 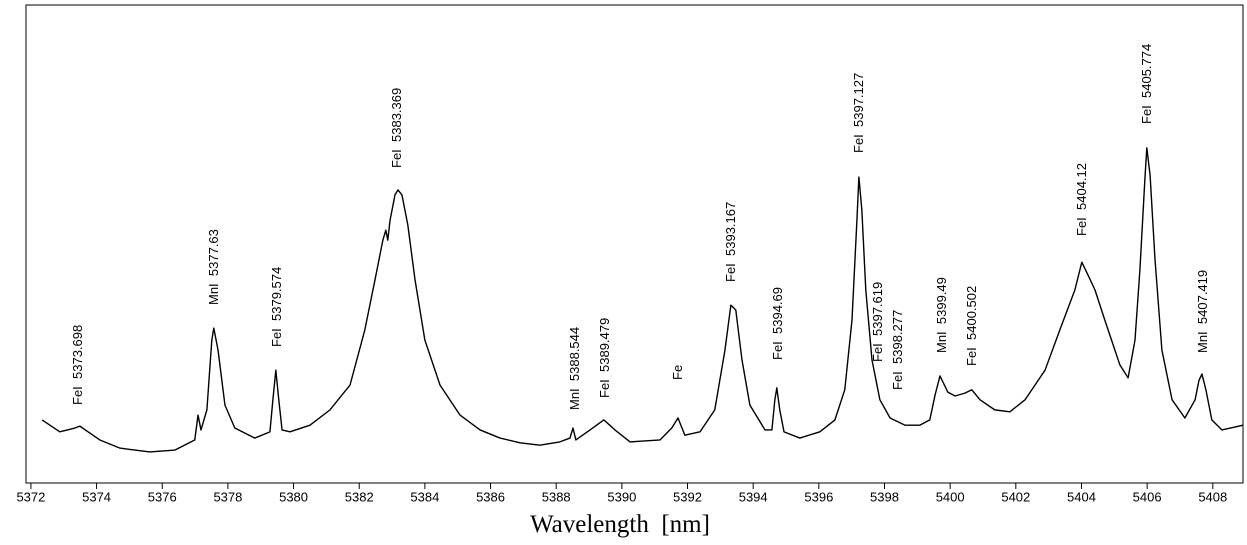 What do you see at coordinates (877, 322) in the screenshot?
I see `peak-annotation: FeI 5397.619` at bounding box center [877, 322].